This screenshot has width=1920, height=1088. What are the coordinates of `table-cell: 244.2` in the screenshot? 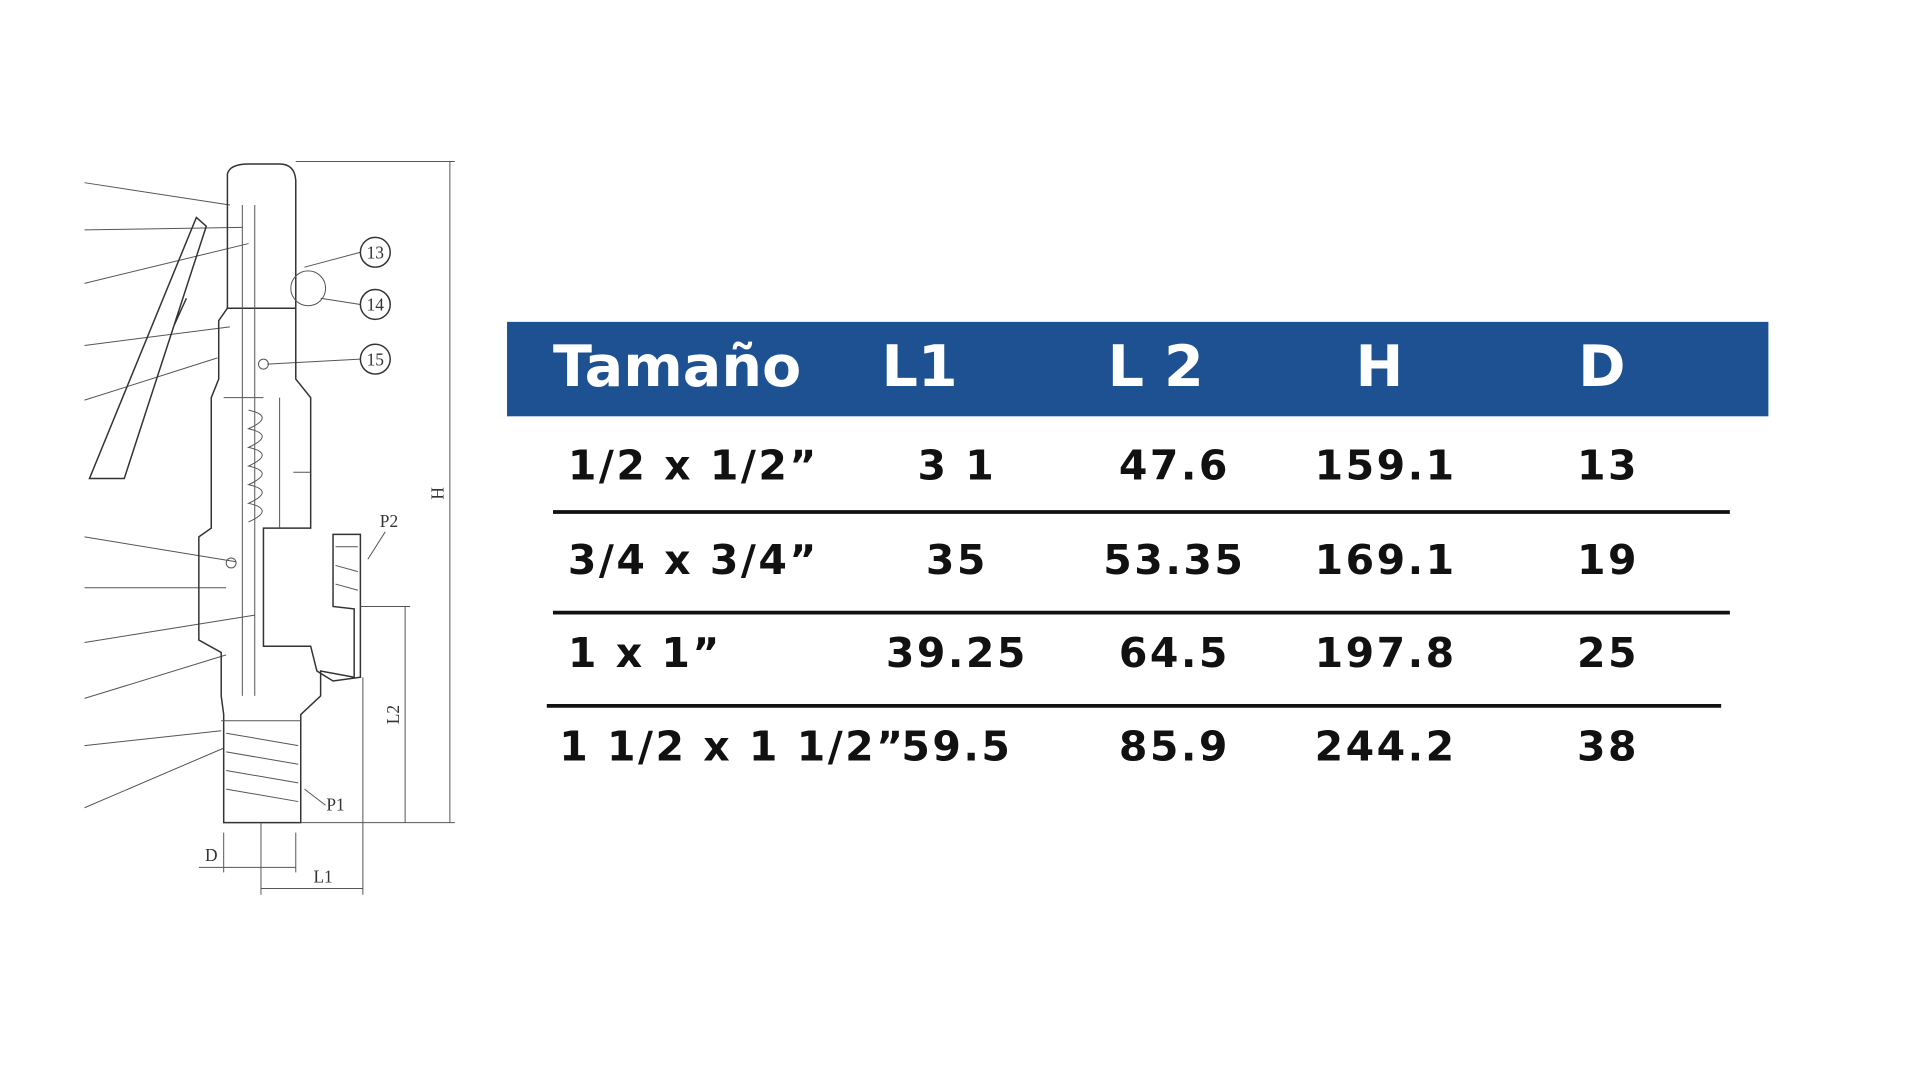 It's located at (1386, 746).